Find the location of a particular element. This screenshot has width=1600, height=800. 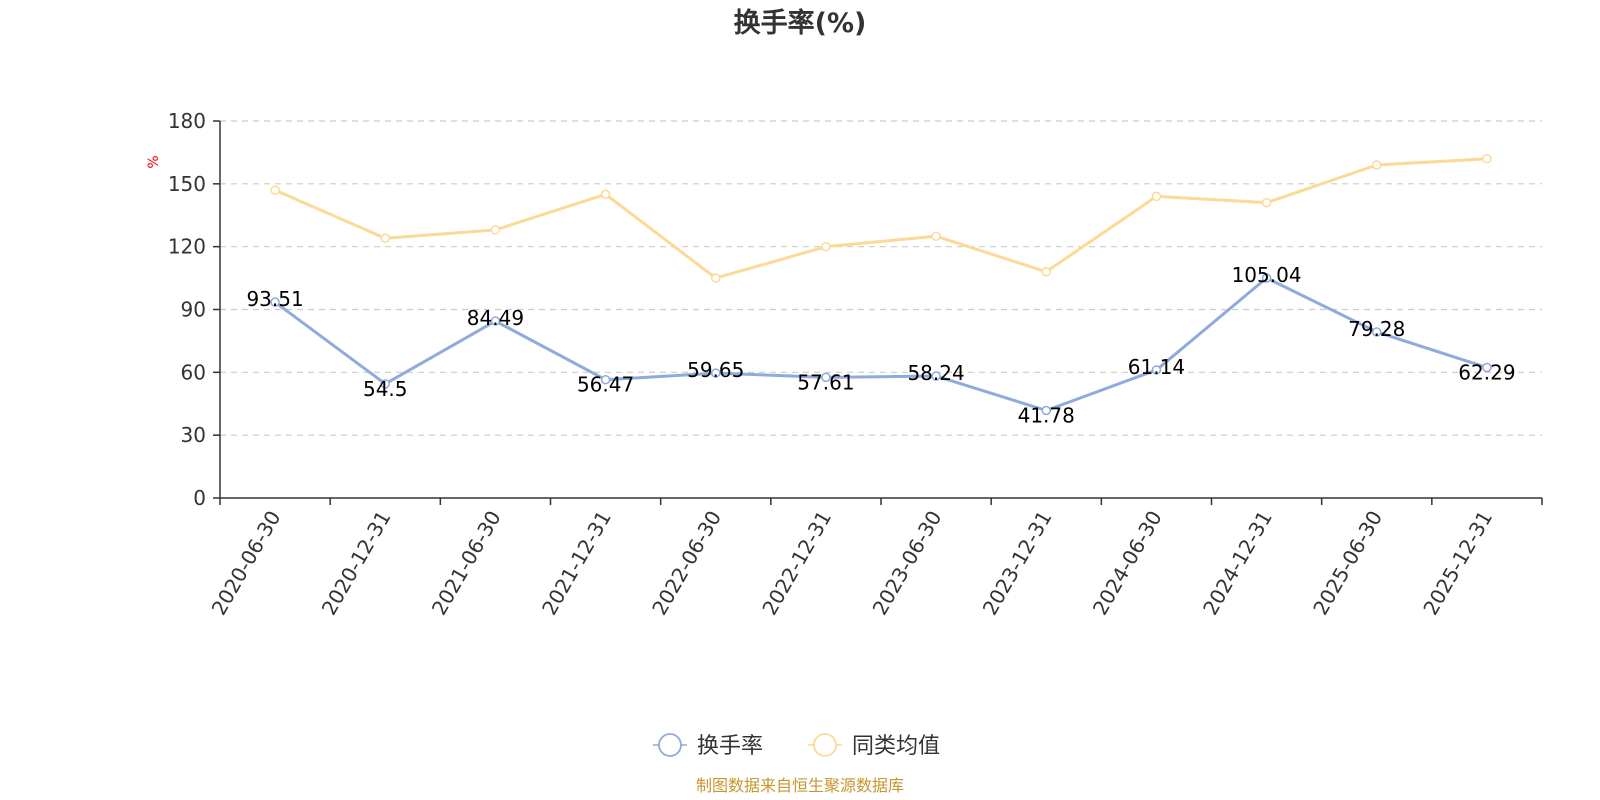

data-label-8: 61.14 is located at coordinates (1156, 367).